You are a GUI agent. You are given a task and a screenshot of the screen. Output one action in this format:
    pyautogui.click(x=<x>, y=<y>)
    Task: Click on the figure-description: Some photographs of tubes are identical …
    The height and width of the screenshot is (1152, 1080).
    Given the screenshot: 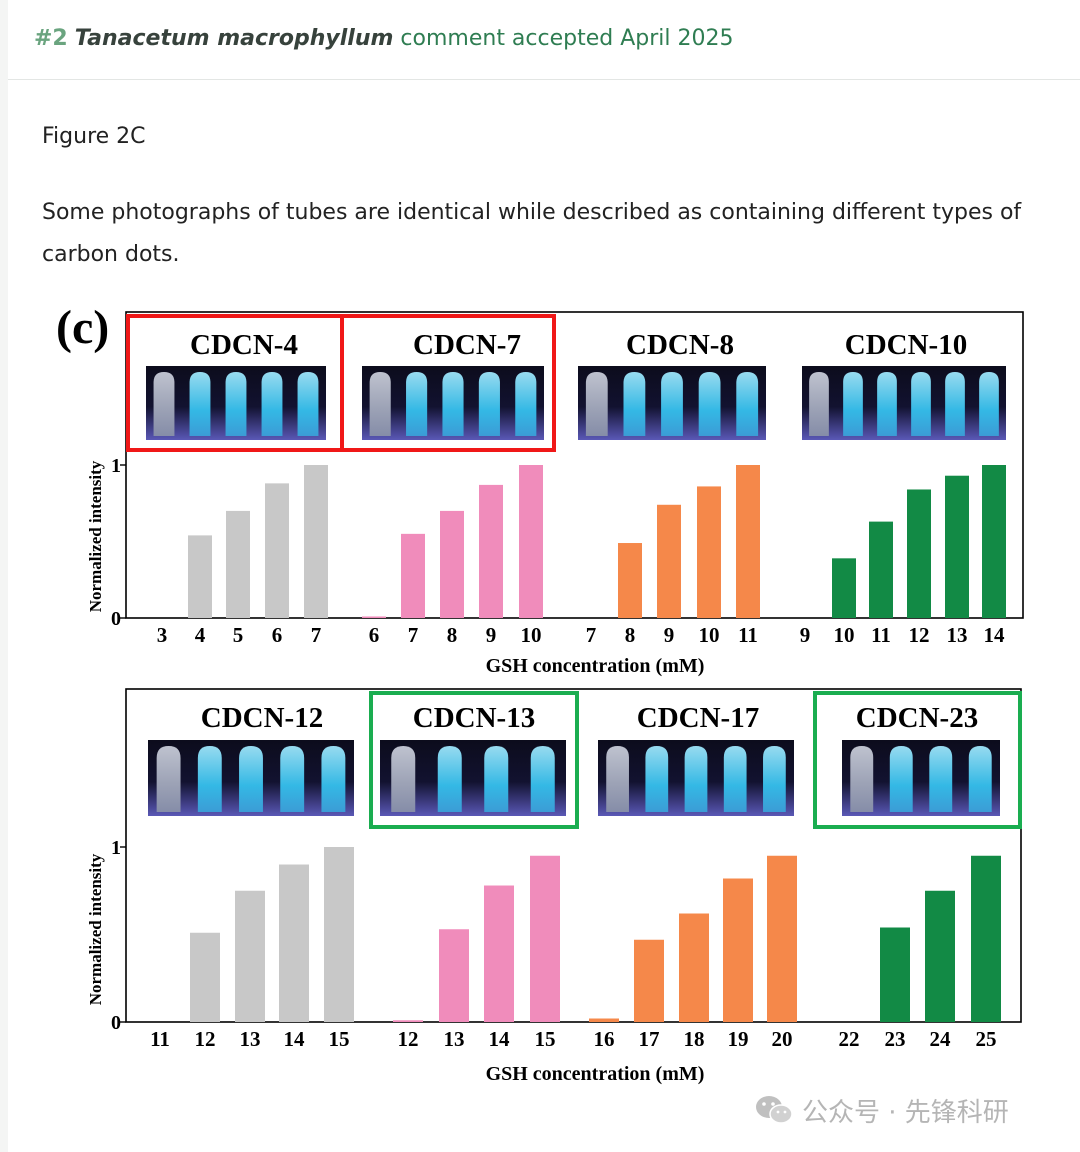 What is the action you would take?
    pyautogui.click(x=532, y=233)
    